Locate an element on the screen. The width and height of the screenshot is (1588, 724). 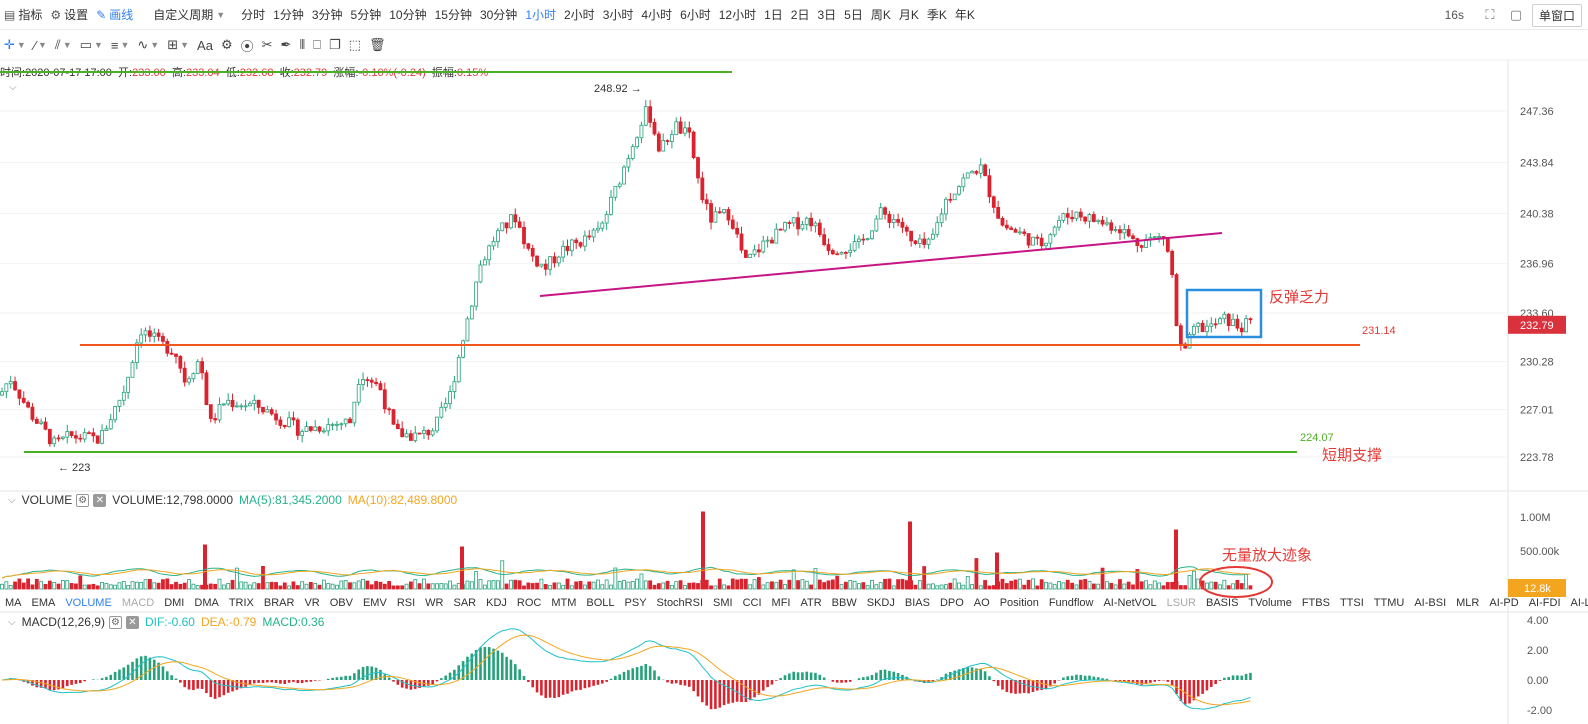
period-8: 2小时 is located at coordinates (579, 15).